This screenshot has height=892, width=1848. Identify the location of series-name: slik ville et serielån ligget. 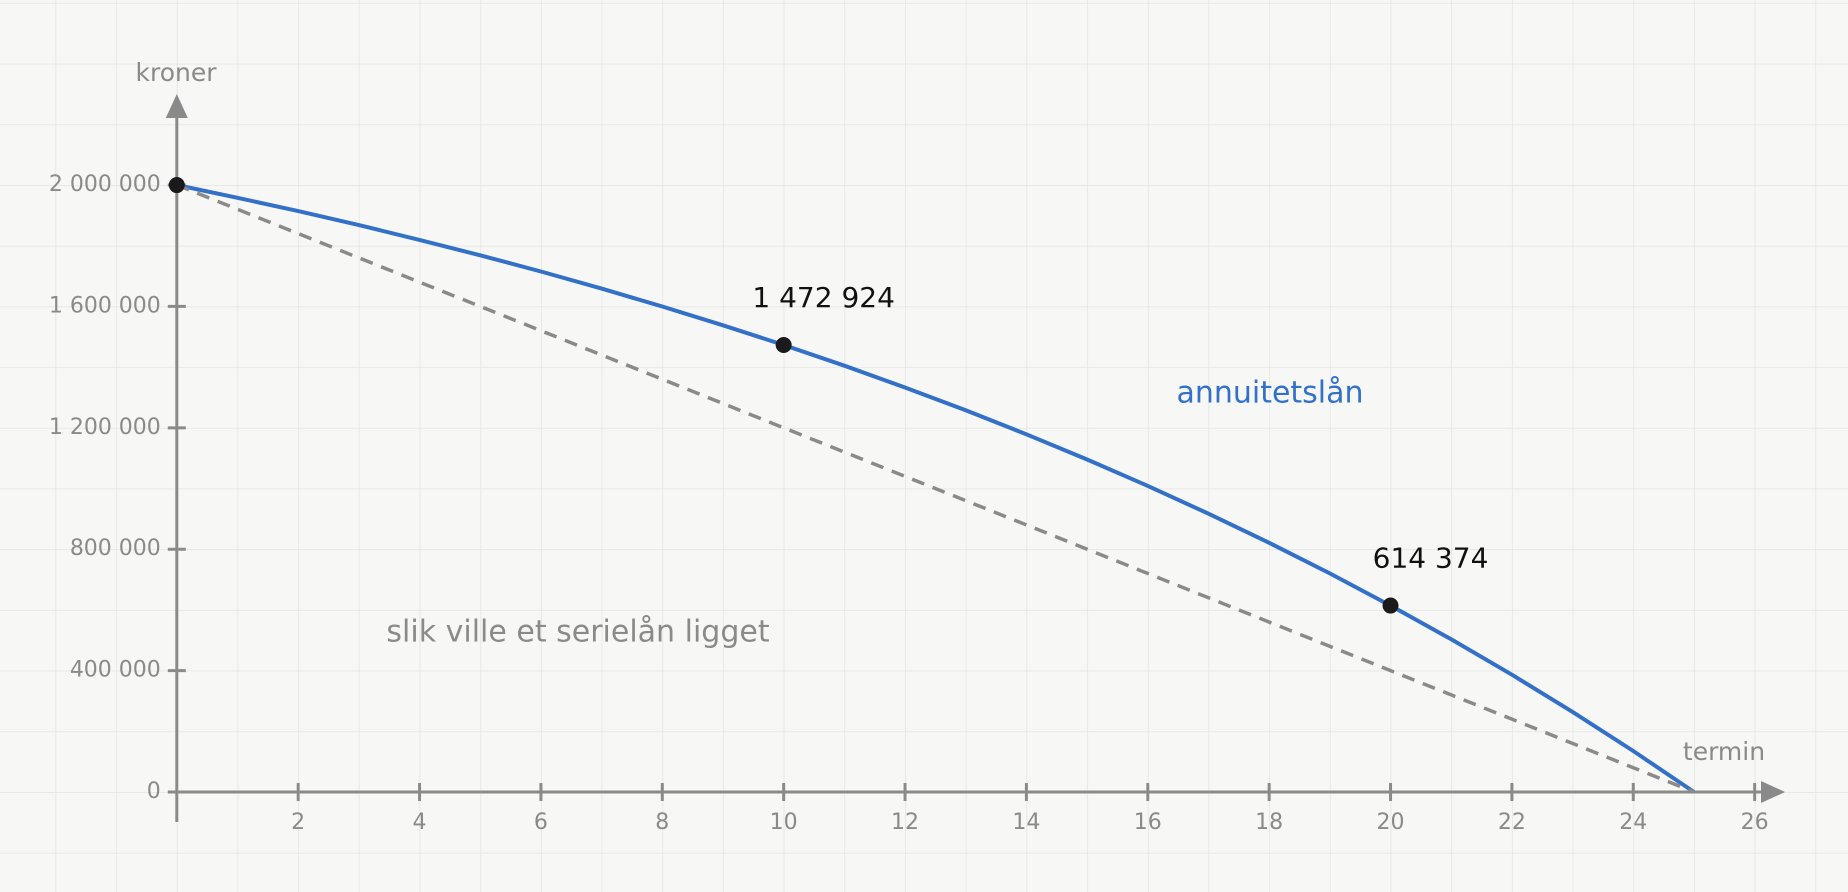
(577, 632).